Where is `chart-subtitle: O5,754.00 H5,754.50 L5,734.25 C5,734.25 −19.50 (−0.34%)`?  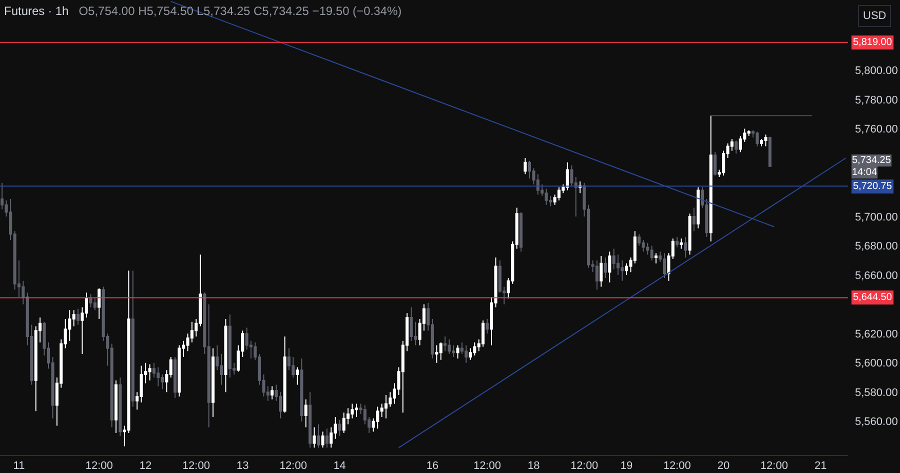
chart-subtitle: O5,754.00 H5,754.50 L5,734.25 C5,734.25 −19.50 (−0.34%) is located at coordinates (240, 11).